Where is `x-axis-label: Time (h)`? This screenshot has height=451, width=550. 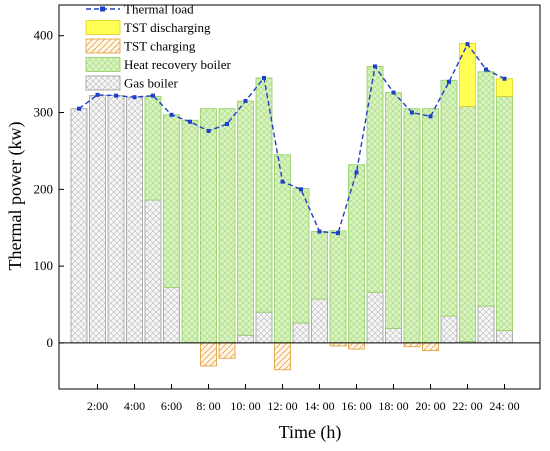
x-axis-label: Time (h) is located at coordinates (310, 432).